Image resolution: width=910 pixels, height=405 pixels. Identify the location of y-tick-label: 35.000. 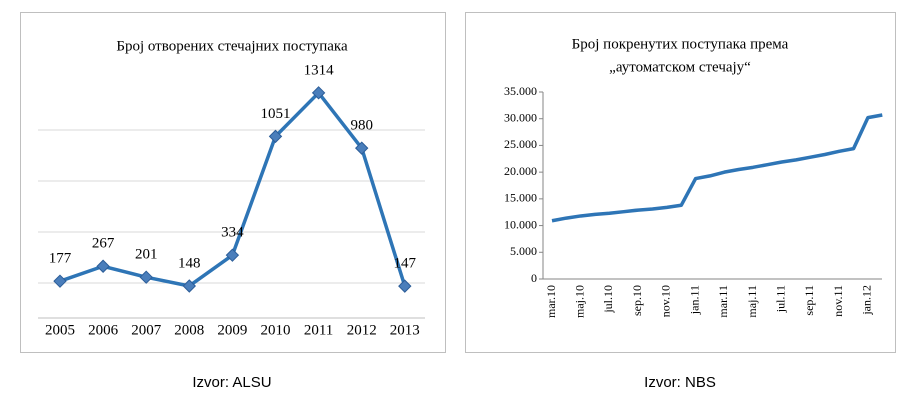
(520, 91).